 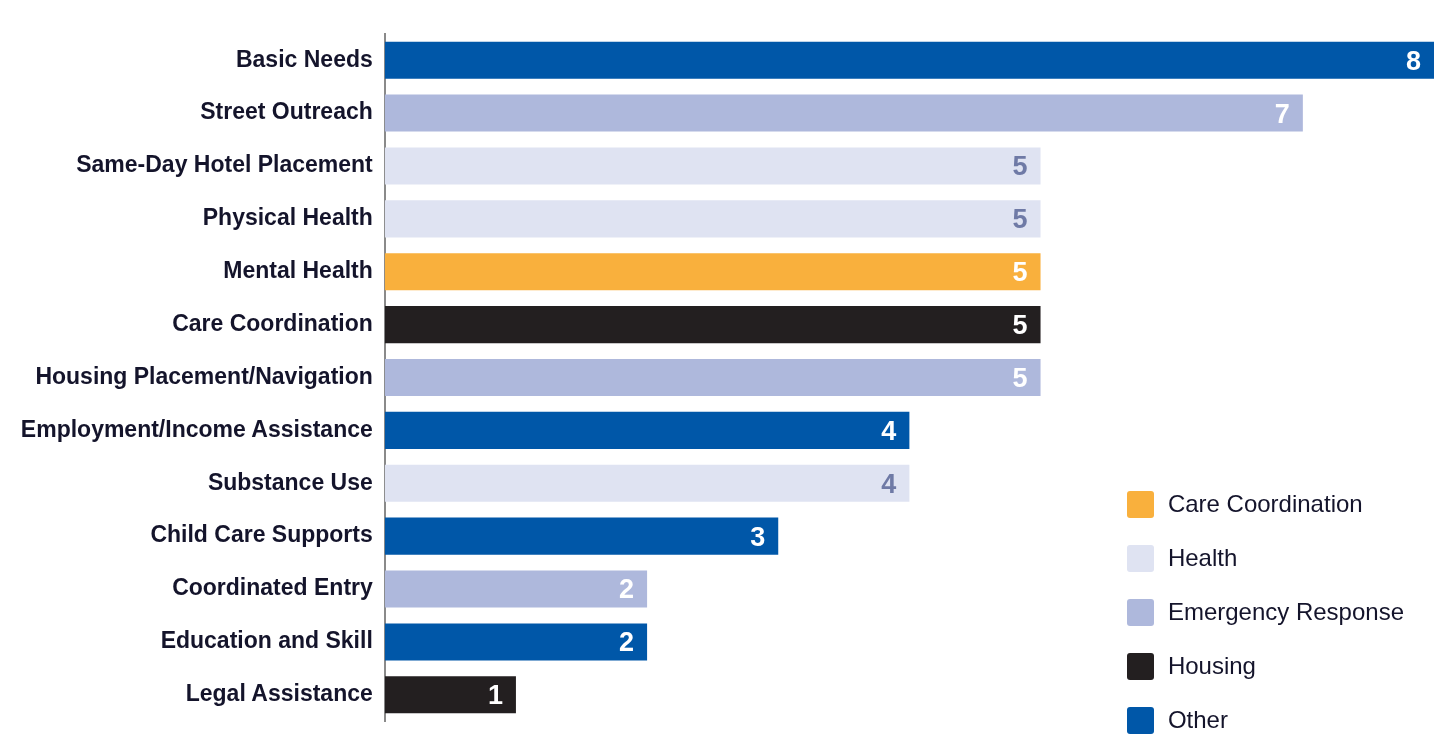 What do you see at coordinates (287, 217) in the screenshot?
I see `y-tick-label: Physical Health` at bounding box center [287, 217].